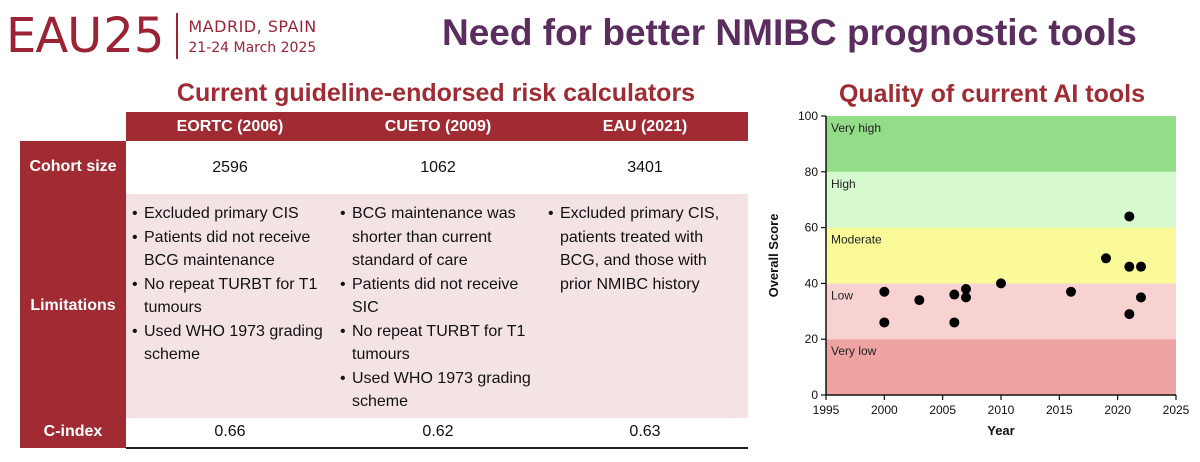  I want to click on cohort-size-cueto: 1062, so click(438, 167).